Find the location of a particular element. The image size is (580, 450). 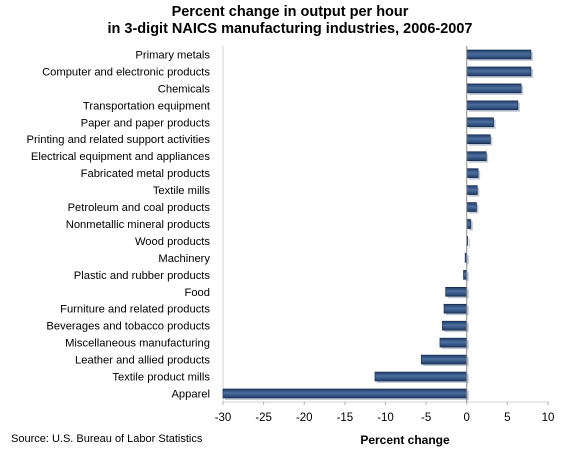

category-label: Textile product mills is located at coordinates (161, 378).